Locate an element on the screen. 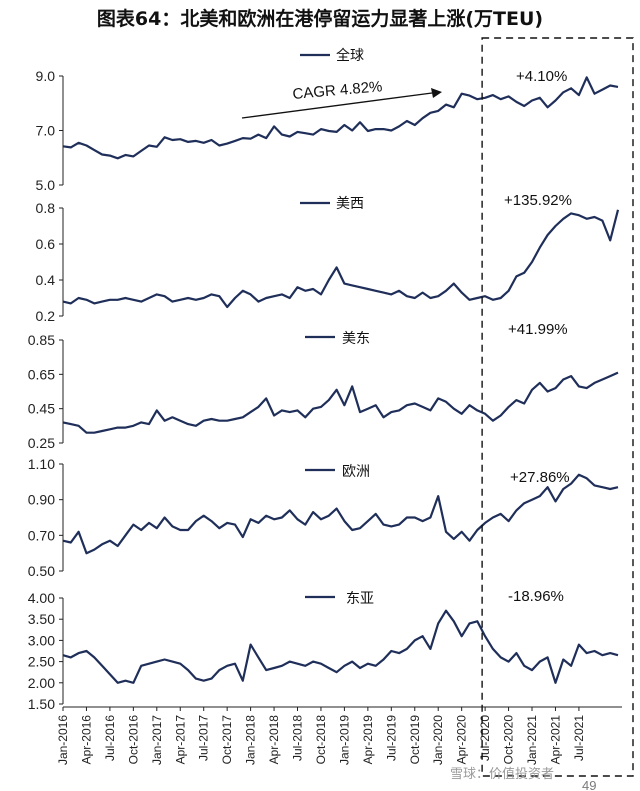 Image resolution: width=640 pixels, height=791 pixels. panel-3-ytick-label: 1.10 is located at coordinates (41, 464).